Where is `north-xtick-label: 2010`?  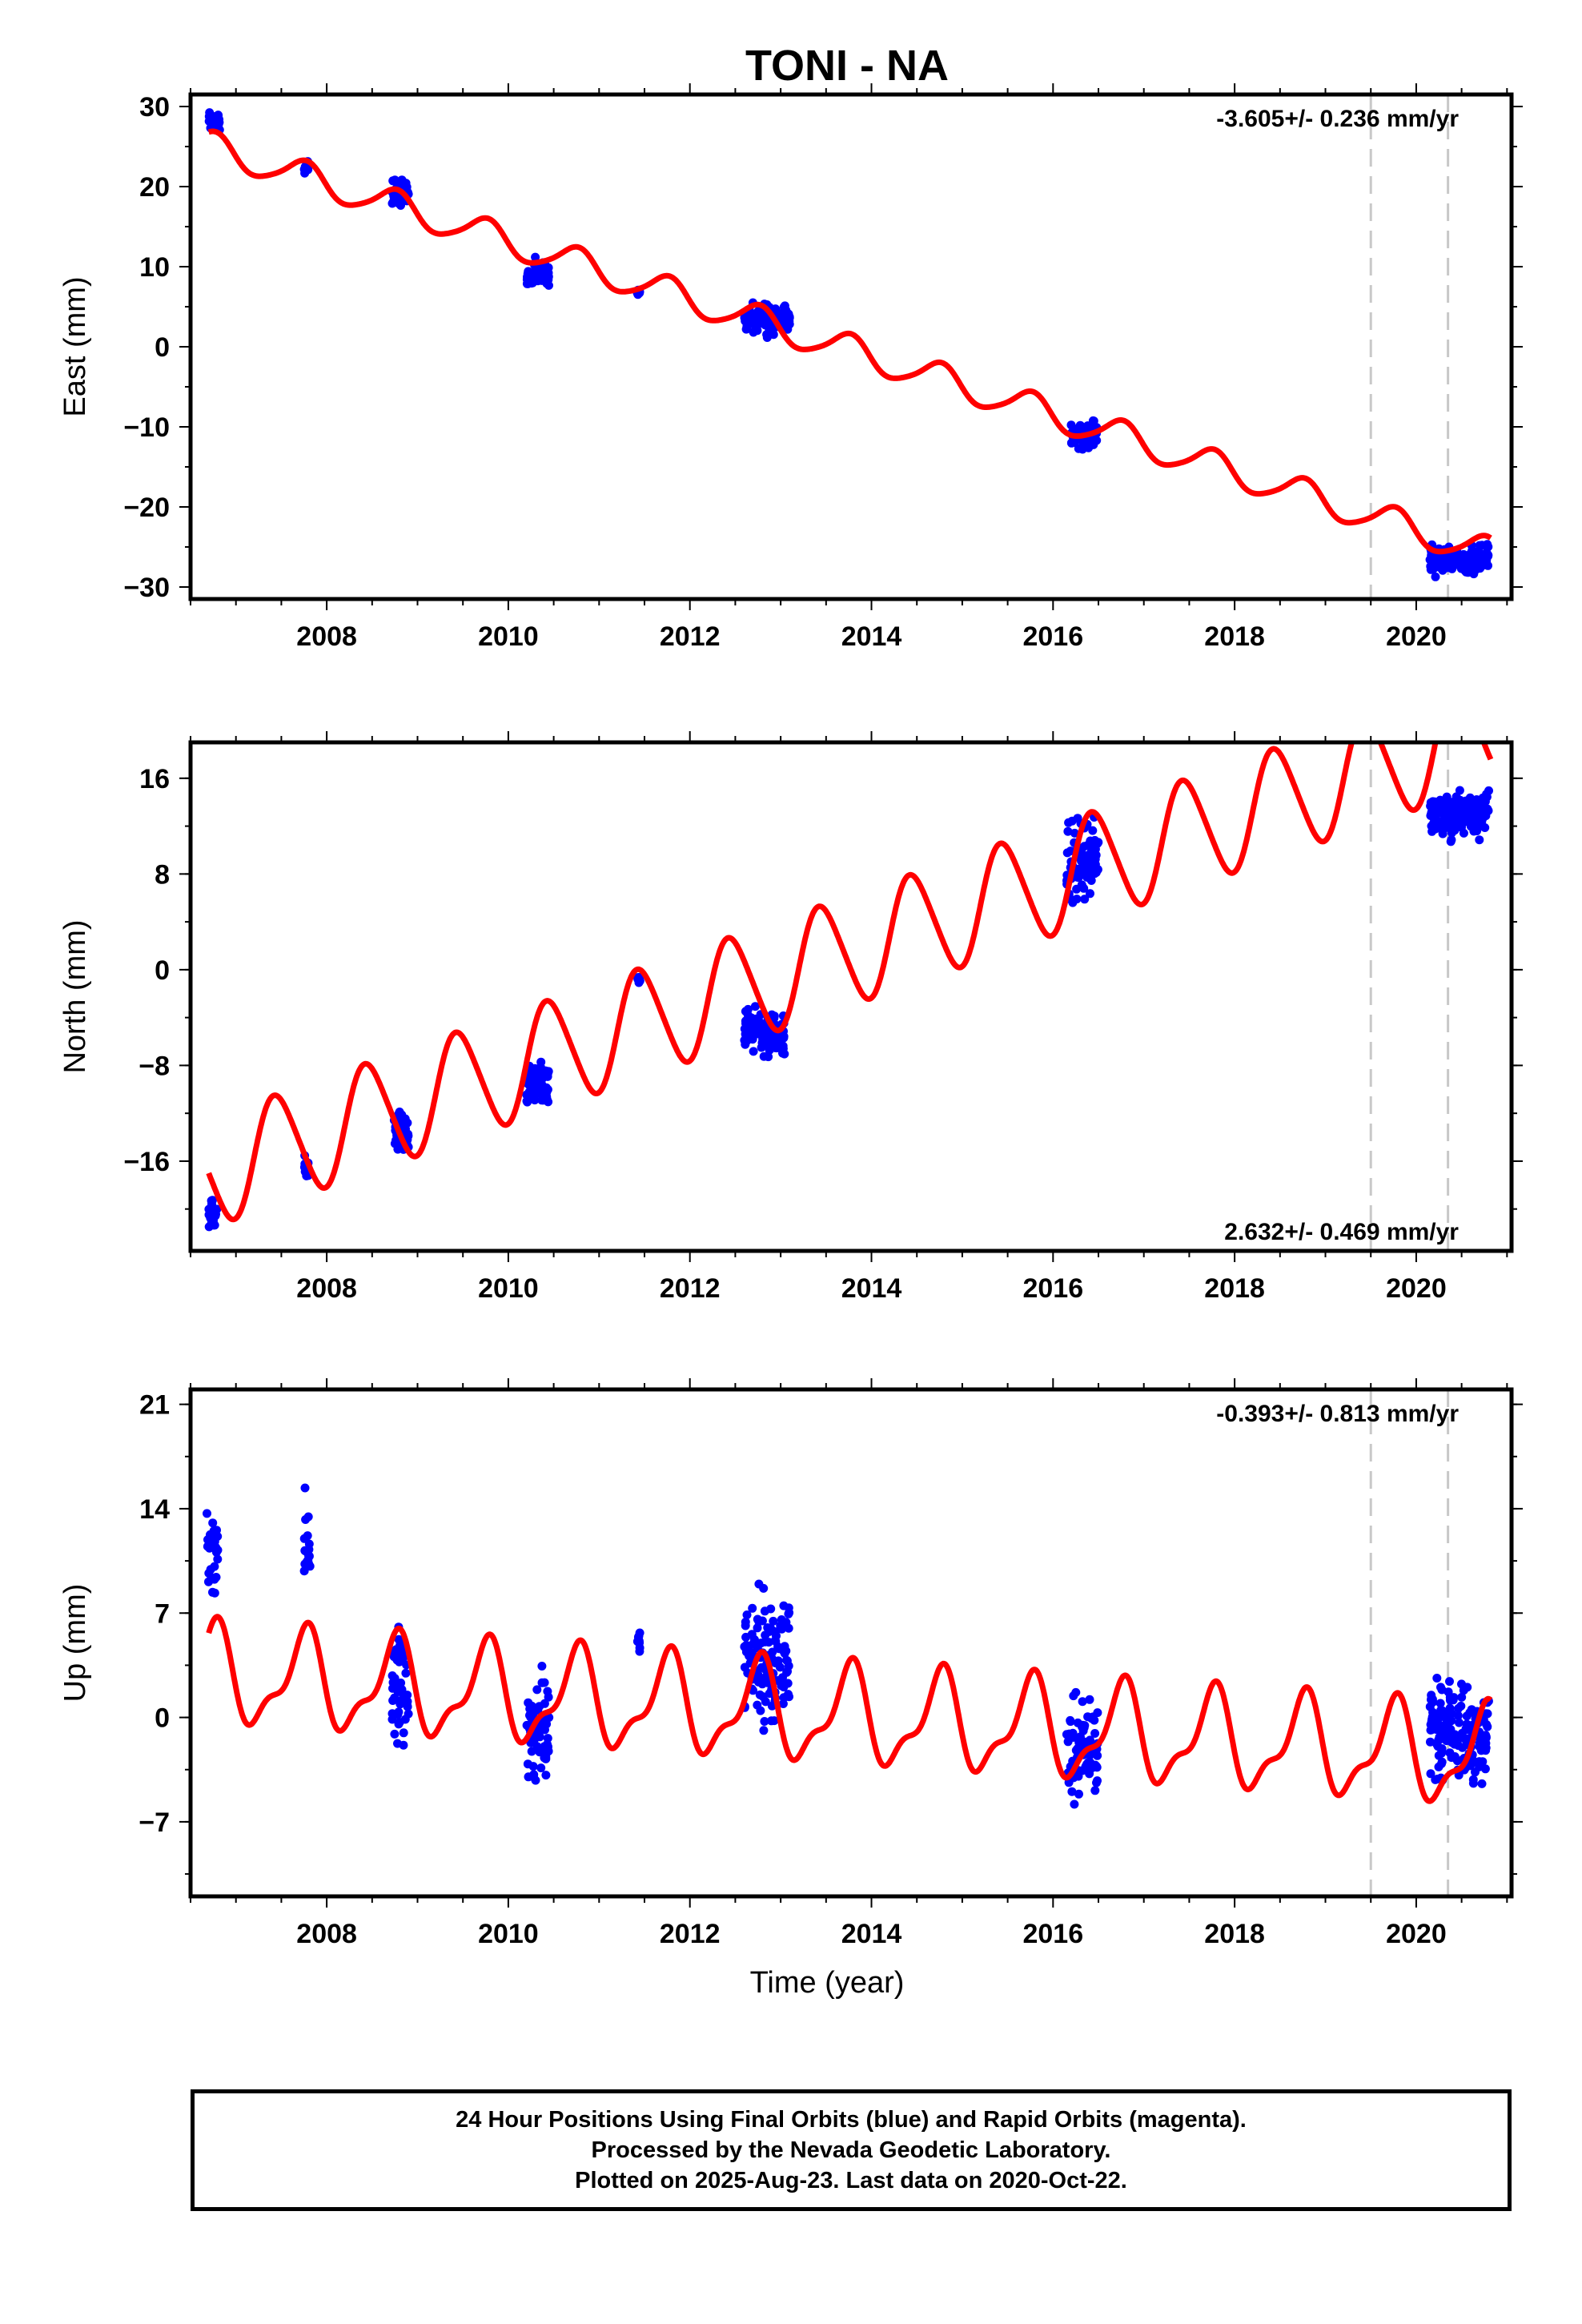
north-xtick-label: 2010 is located at coordinates (509, 1288).